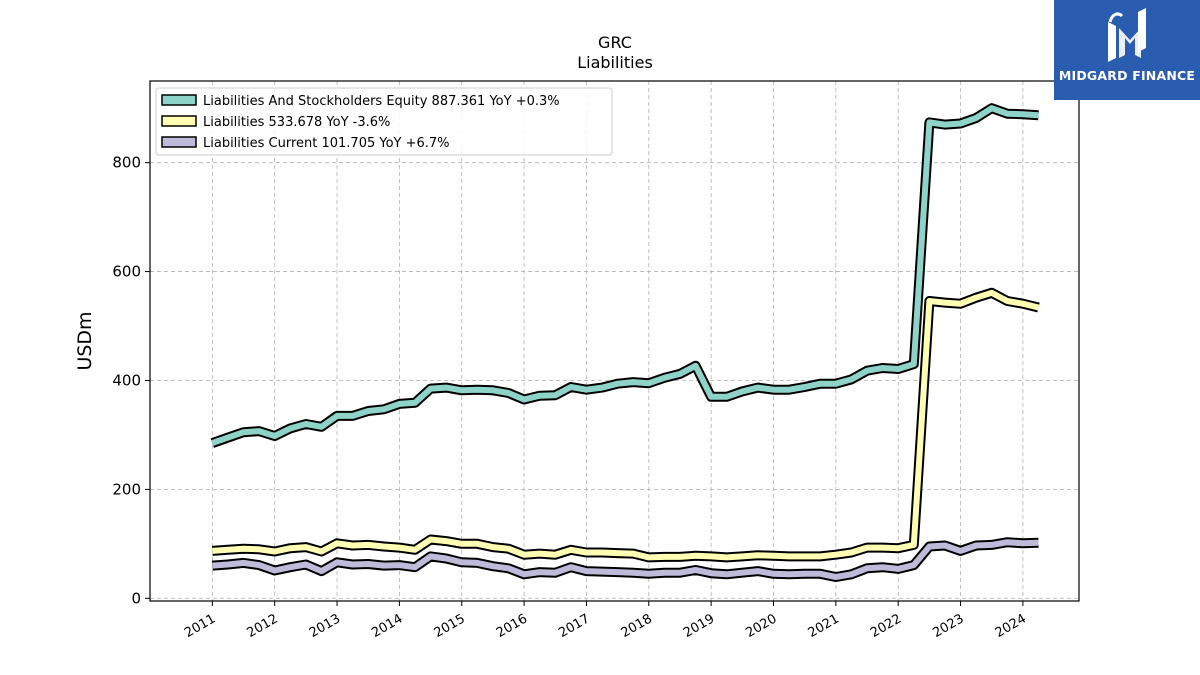 This screenshot has width=1200, height=675. Describe the element at coordinates (450, 626) in the screenshot. I see `x-tick-label: 2015` at that location.